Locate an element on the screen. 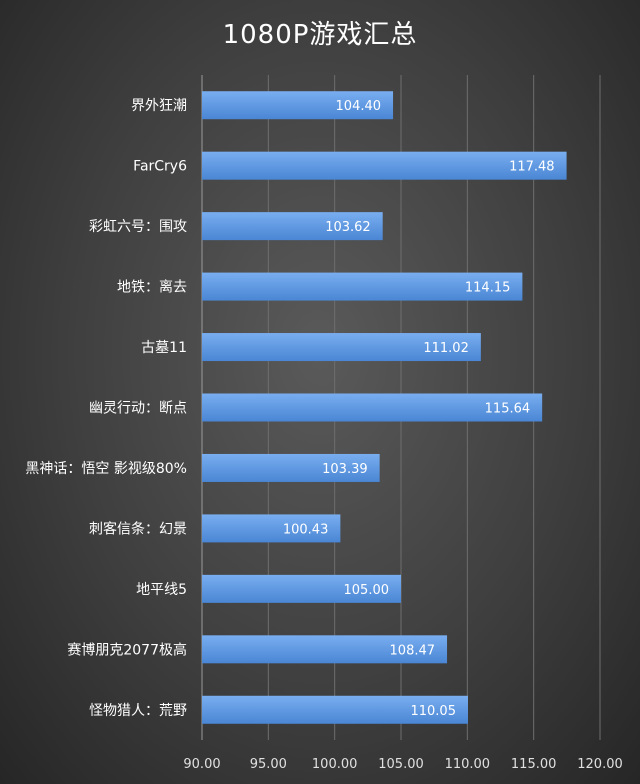  category-label: FarCry6 is located at coordinates (160, 167).